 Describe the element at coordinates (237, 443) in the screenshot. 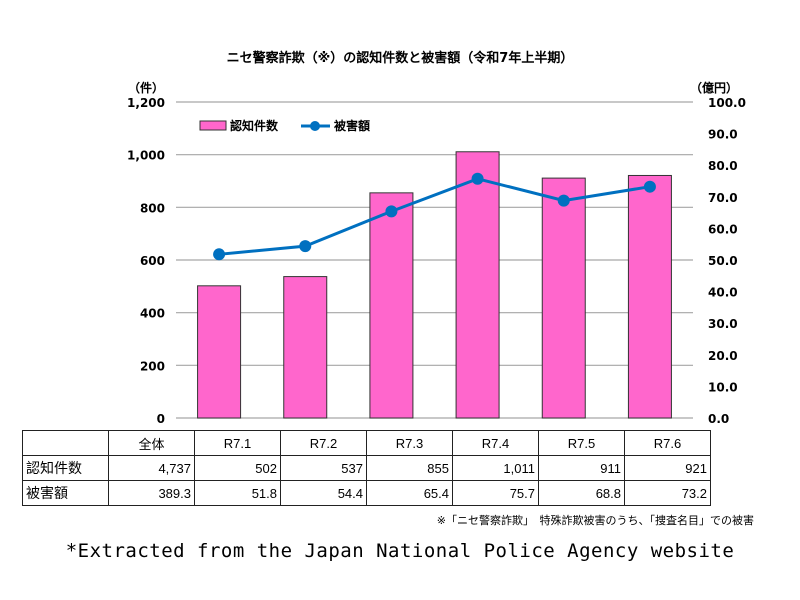

I see `table-cell: R7.1` at that location.